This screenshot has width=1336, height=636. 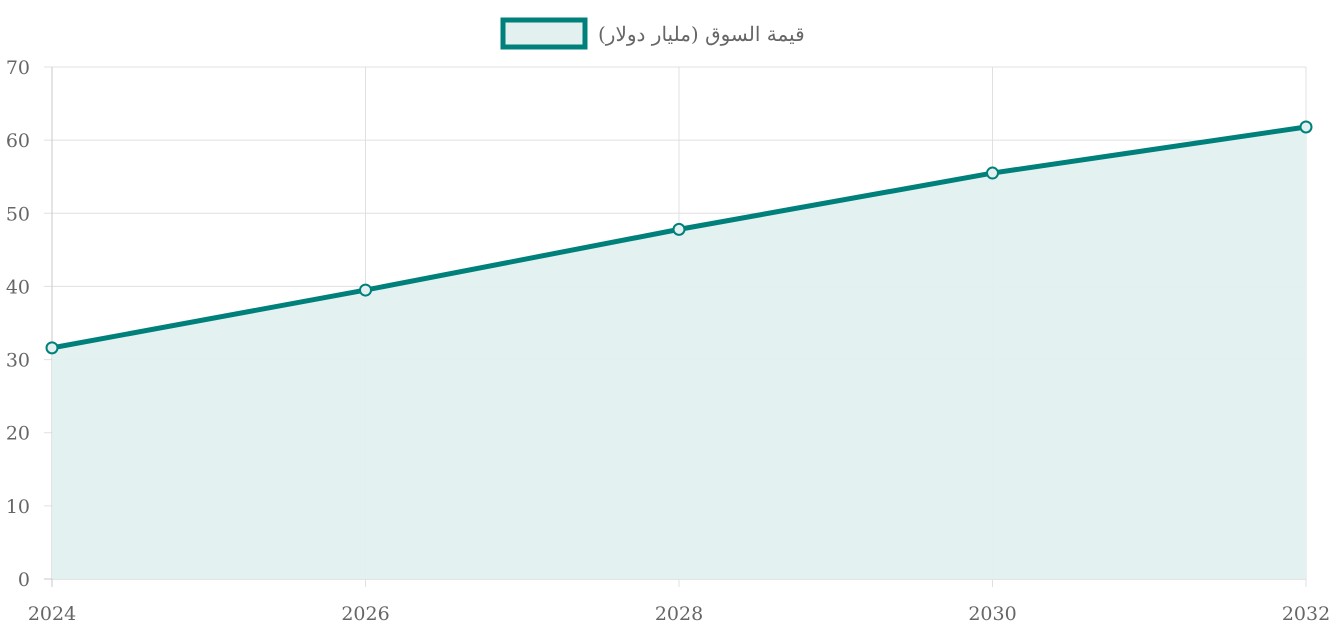 What do you see at coordinates (1306, 614) in the screenshot?
I see `x-tick-label: 2032` at bounding box center [1306, 614].